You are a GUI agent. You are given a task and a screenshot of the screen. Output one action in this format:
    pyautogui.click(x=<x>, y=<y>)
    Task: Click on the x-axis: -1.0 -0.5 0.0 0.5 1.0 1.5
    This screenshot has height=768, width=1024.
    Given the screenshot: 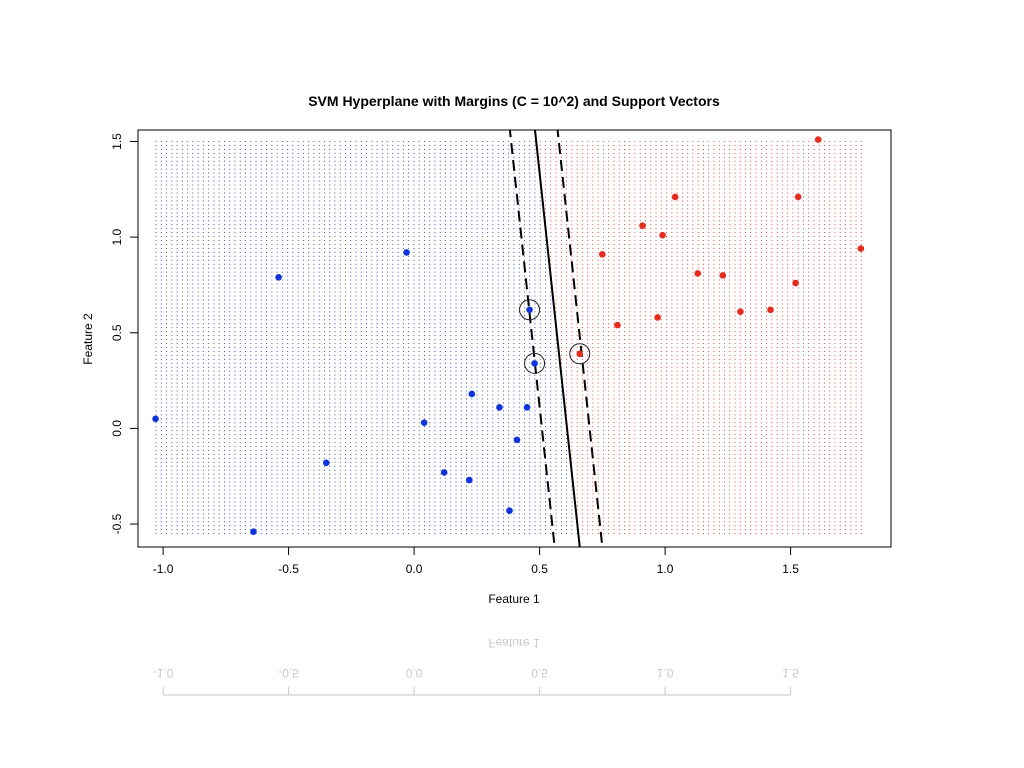 What is the action you would take?
    pyautogui.click(x=476, y=561)
    